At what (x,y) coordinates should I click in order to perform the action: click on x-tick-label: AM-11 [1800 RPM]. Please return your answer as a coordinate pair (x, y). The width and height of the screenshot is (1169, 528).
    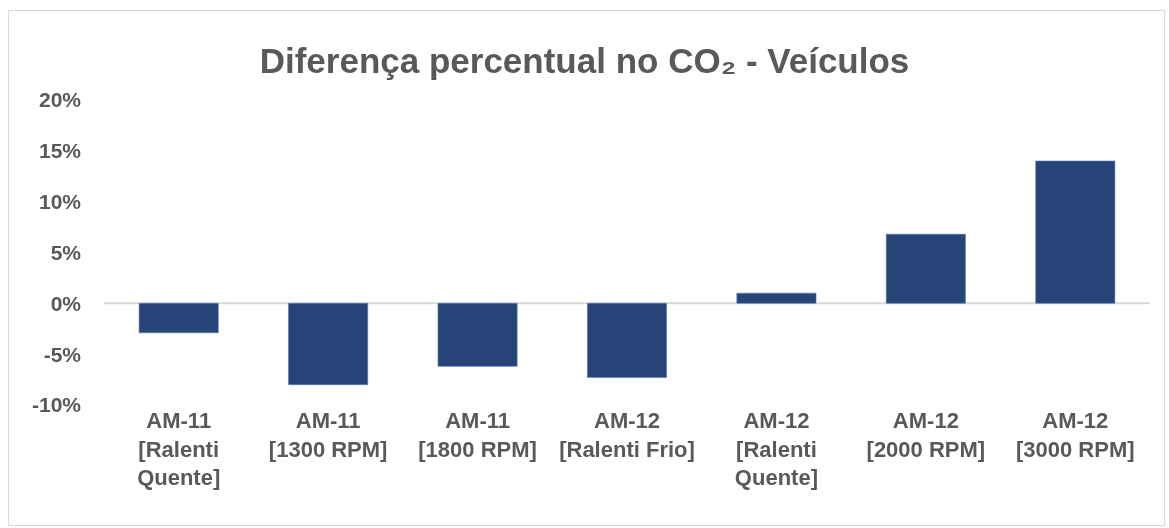
    Looking at the image, I should click on (477, 435).